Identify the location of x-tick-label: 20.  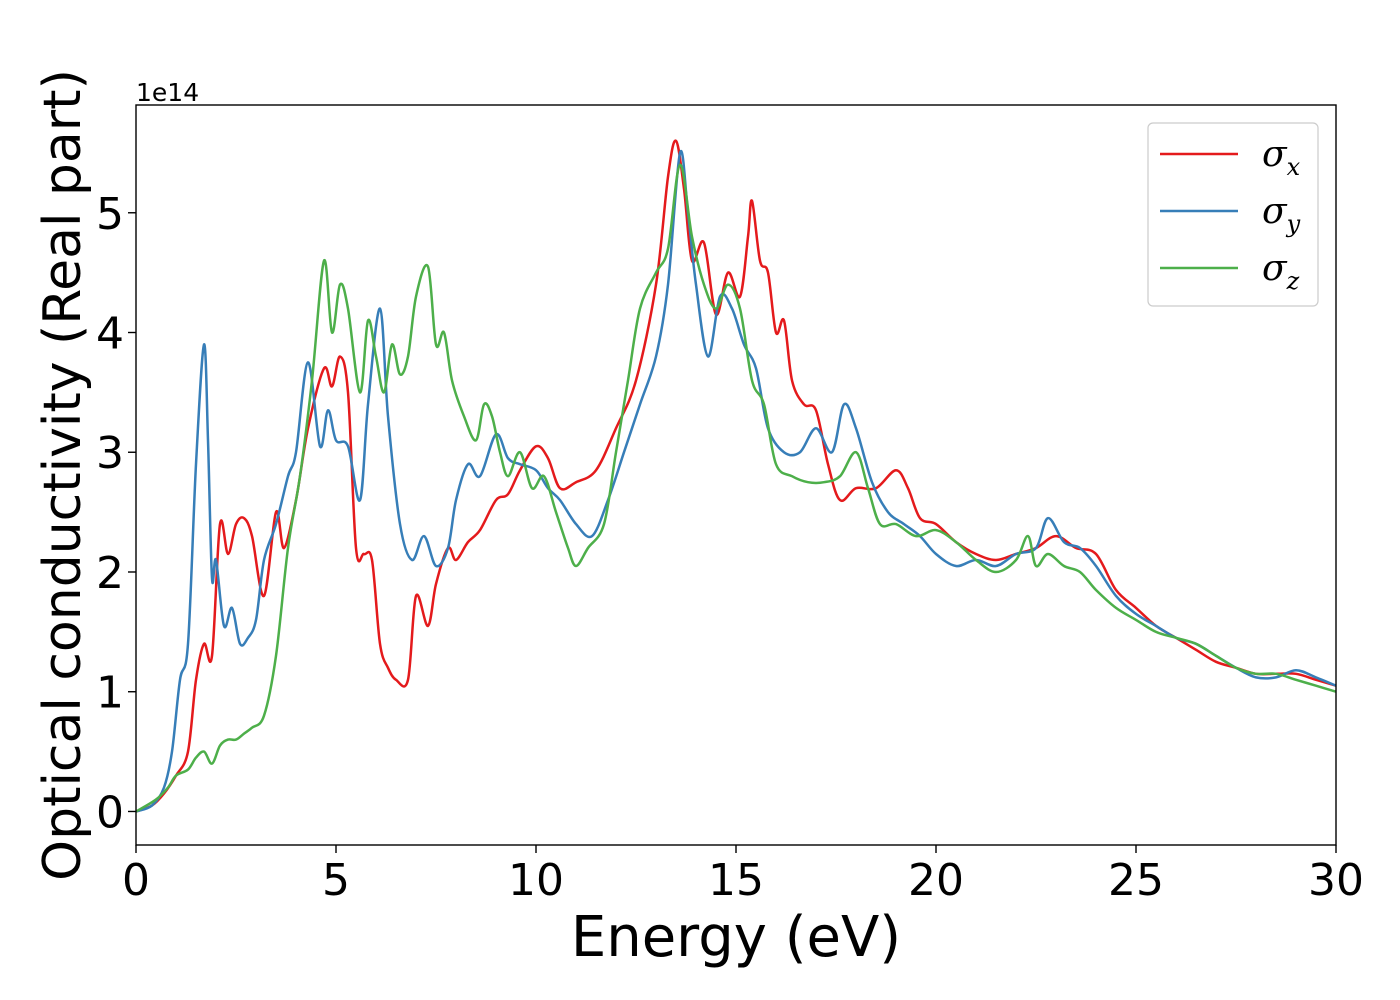
(936, 880).